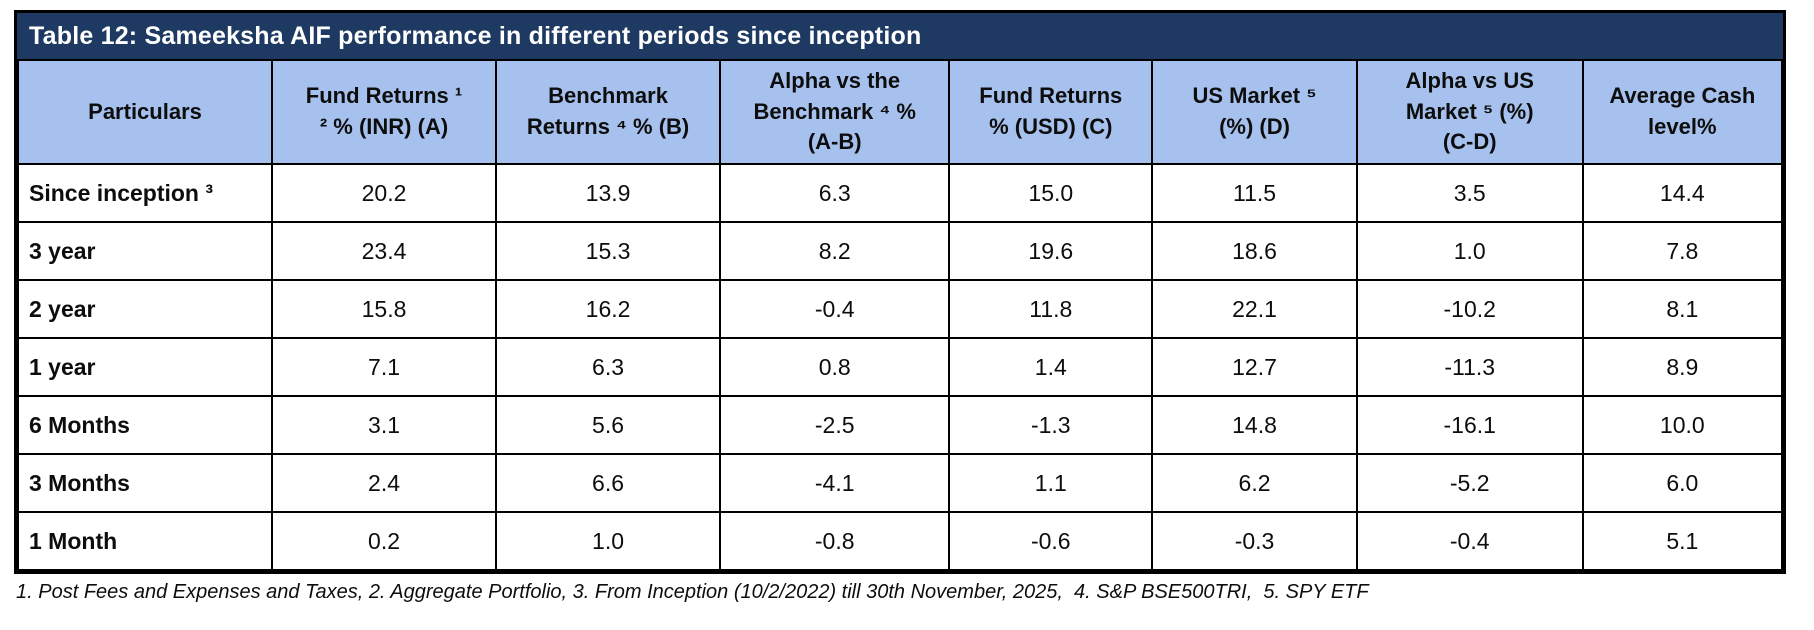  What do you see at coordinates (1254, 483) in the screenshot?
I see `table-cell: 6.2` at bounding box center [1254, 483].